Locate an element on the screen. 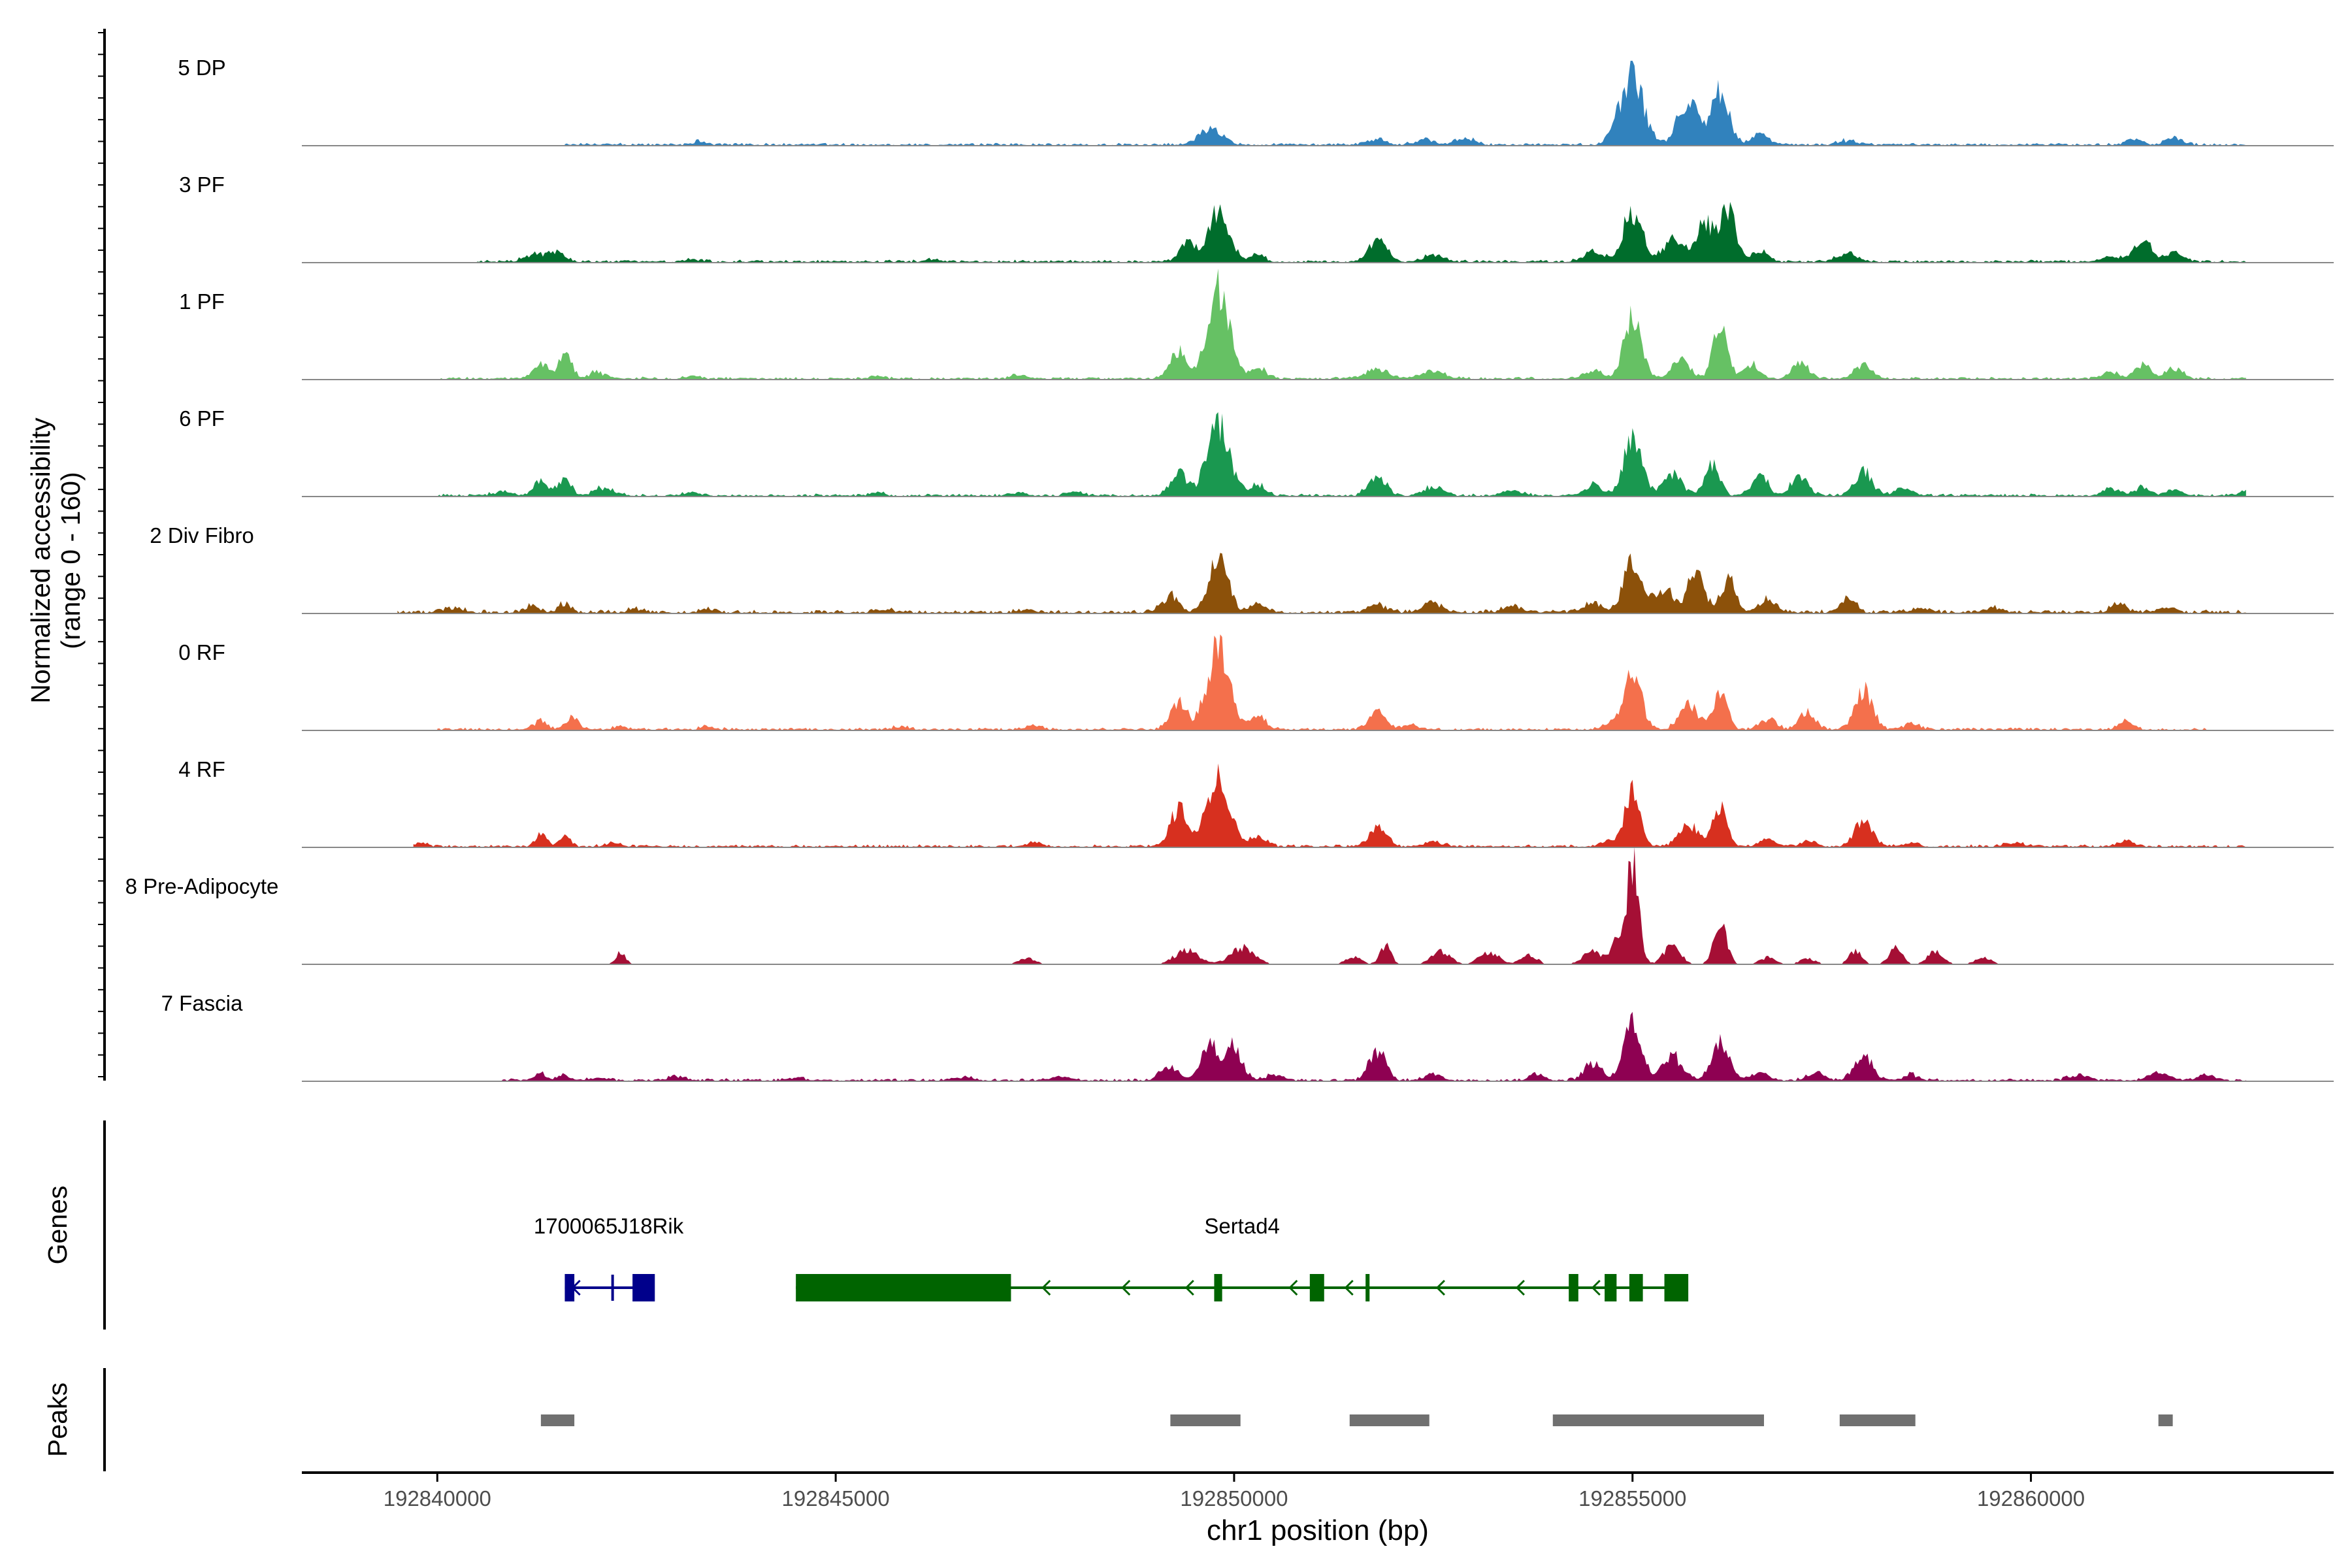 Image resolution: width=2352 pixels, height=1568 pixels. coverage-track-3: 1 PF is located at coordinates (1256, 324).